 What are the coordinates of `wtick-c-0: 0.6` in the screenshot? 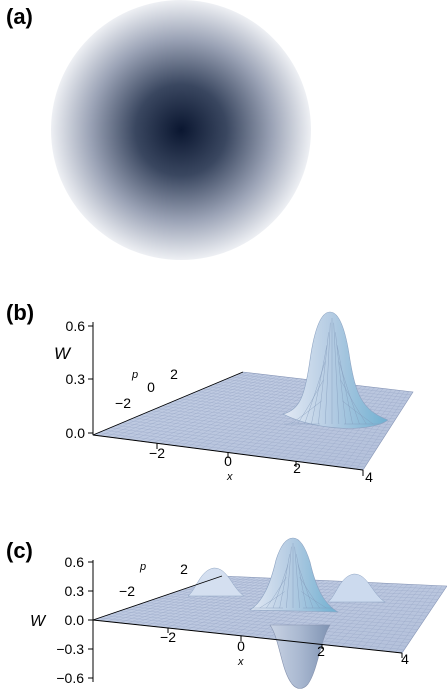 It's located at (75, 562).